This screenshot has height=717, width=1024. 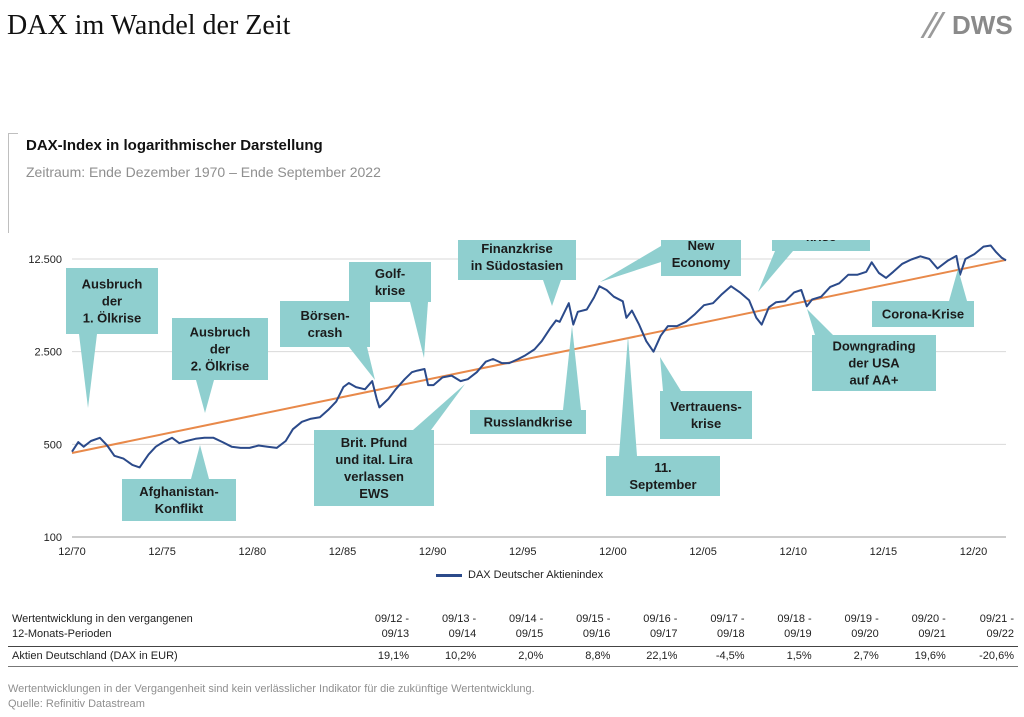 I want to click on callout-label: New, so click(x=702, y=246).